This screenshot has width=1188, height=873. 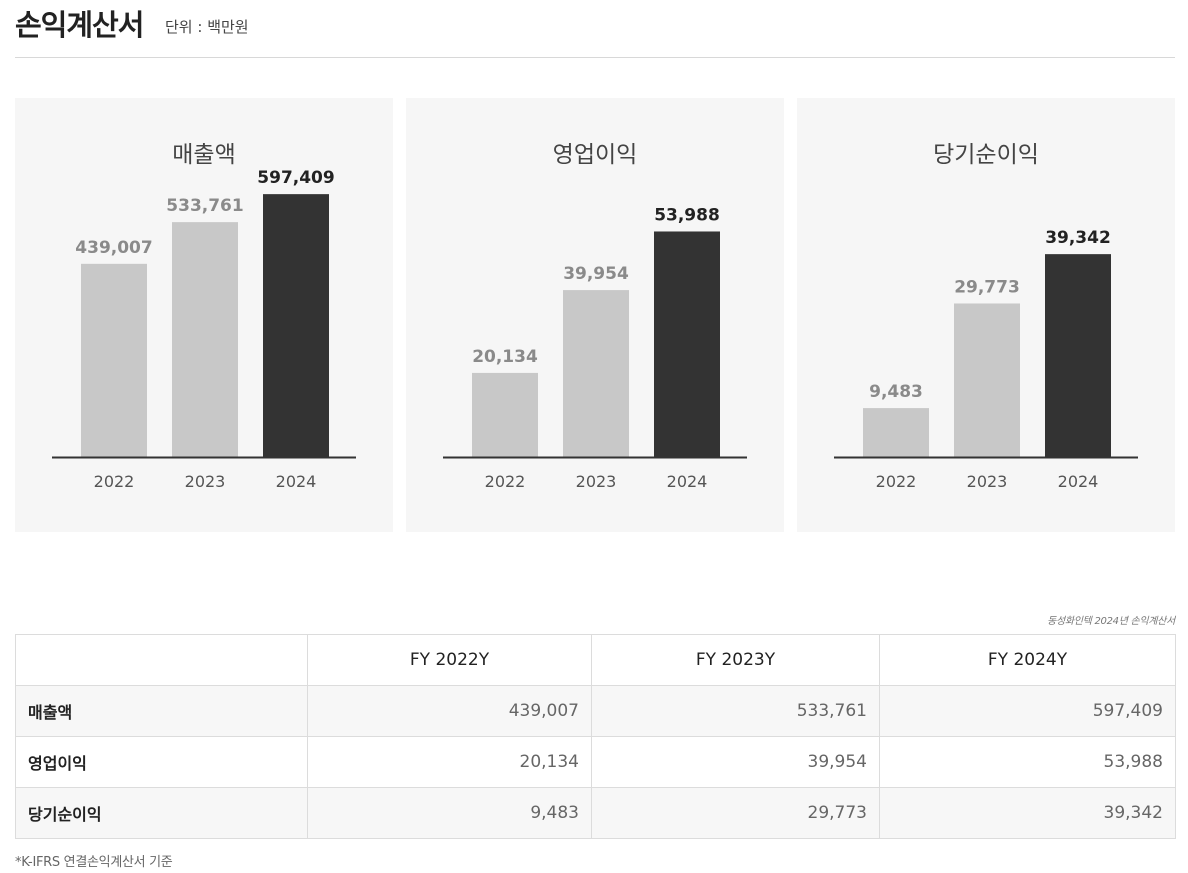 What do you see at coordinates (113, 248) in the screenshot?
I see `bar-value-label: 439,007` at bounding box center [113, 248].